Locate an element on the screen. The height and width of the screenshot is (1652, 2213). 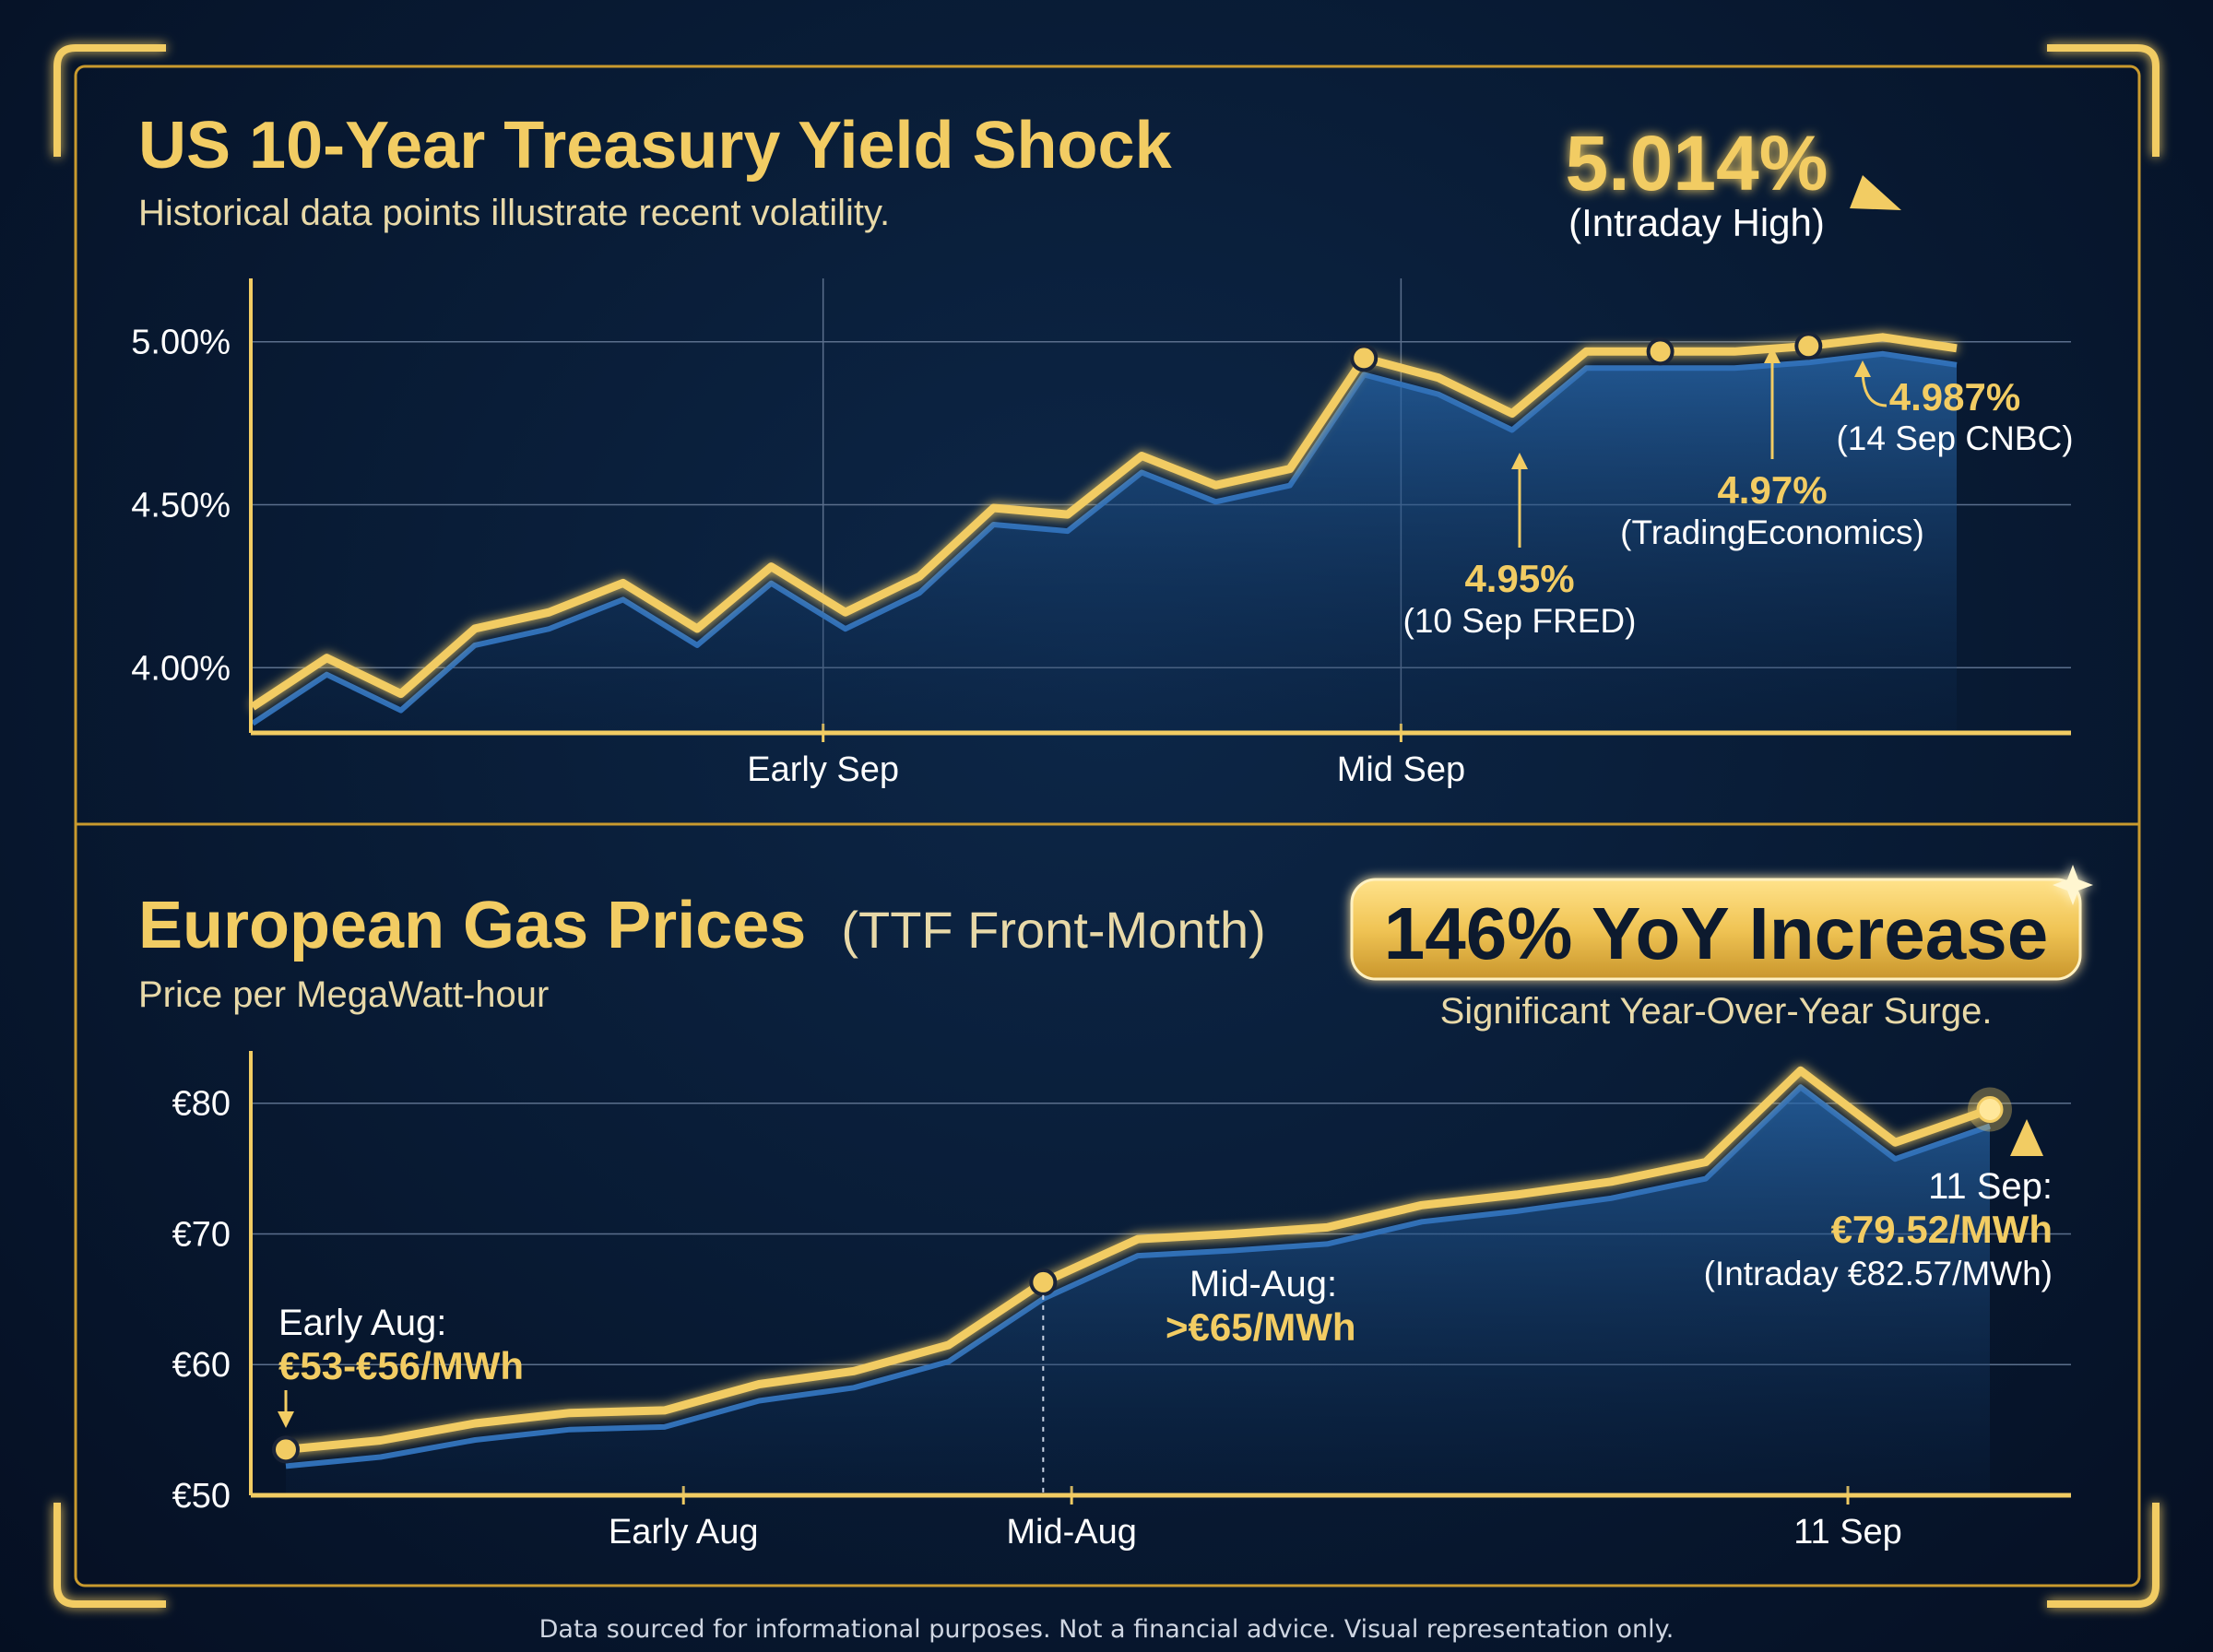
callout-11-sep: 11 Sep: €79.52/MWh (Intraday €82.57/MWh) is located at coordinates (1878, 1205).